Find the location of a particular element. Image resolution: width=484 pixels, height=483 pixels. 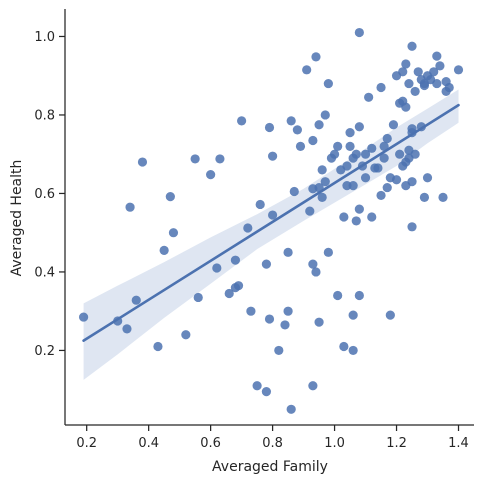

x-tick-label: 1.2 is located at coordinates (396, 443).